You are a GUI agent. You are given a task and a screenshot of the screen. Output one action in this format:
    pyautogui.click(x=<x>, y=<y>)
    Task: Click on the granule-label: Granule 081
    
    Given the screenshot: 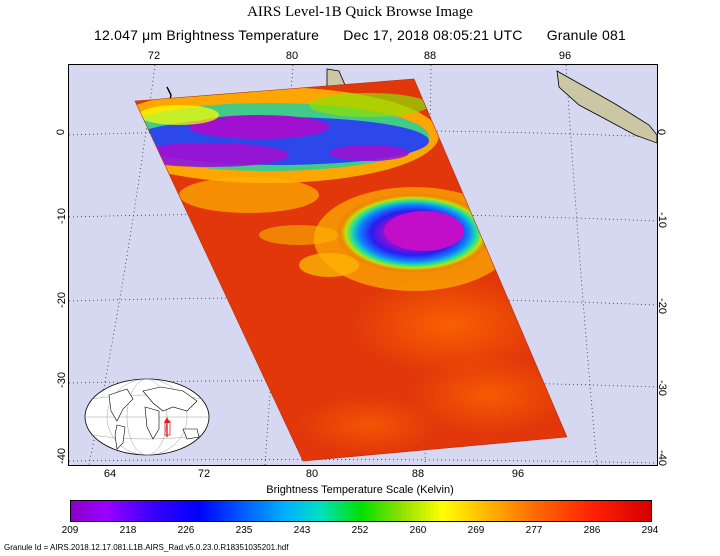 What is the action you would take?
    pyautogui.click(x=586, y=35)
    